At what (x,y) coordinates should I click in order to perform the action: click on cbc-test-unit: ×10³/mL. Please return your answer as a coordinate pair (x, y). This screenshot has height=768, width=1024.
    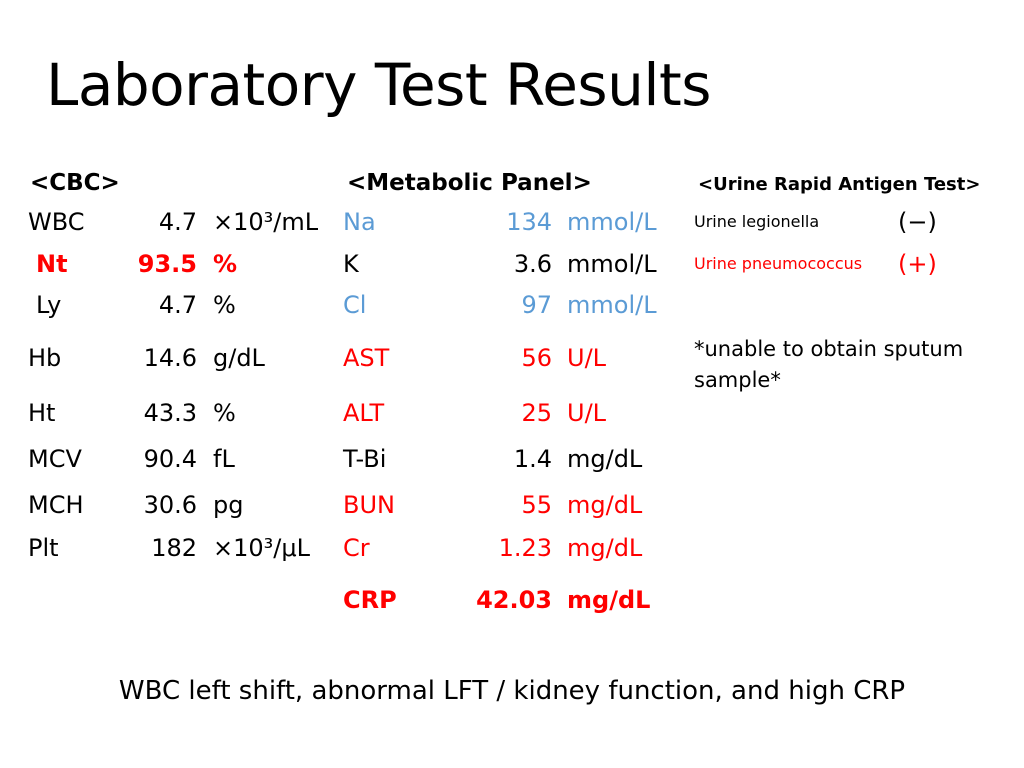
    Looking at the image, I should click on (266, 222).